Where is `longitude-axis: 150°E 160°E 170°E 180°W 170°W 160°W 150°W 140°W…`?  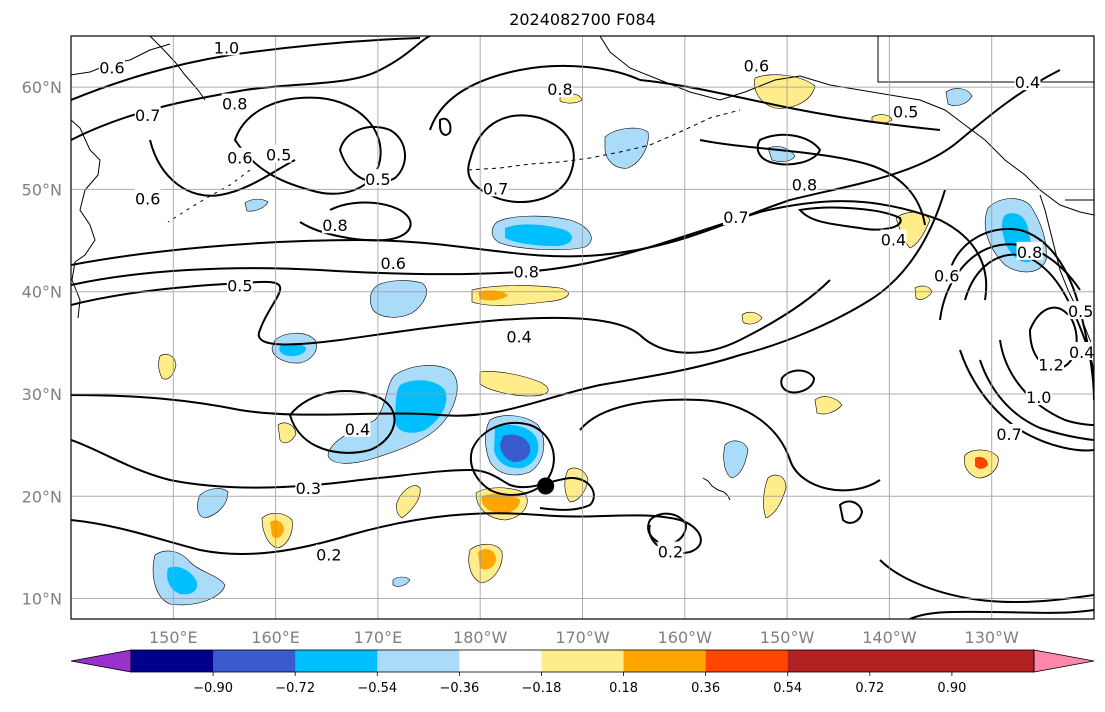 longitude-axis: 150°E 160°E 170°E 180°W 170°W 160°W 150°W 140°W… is located at coordinates (584, 637).